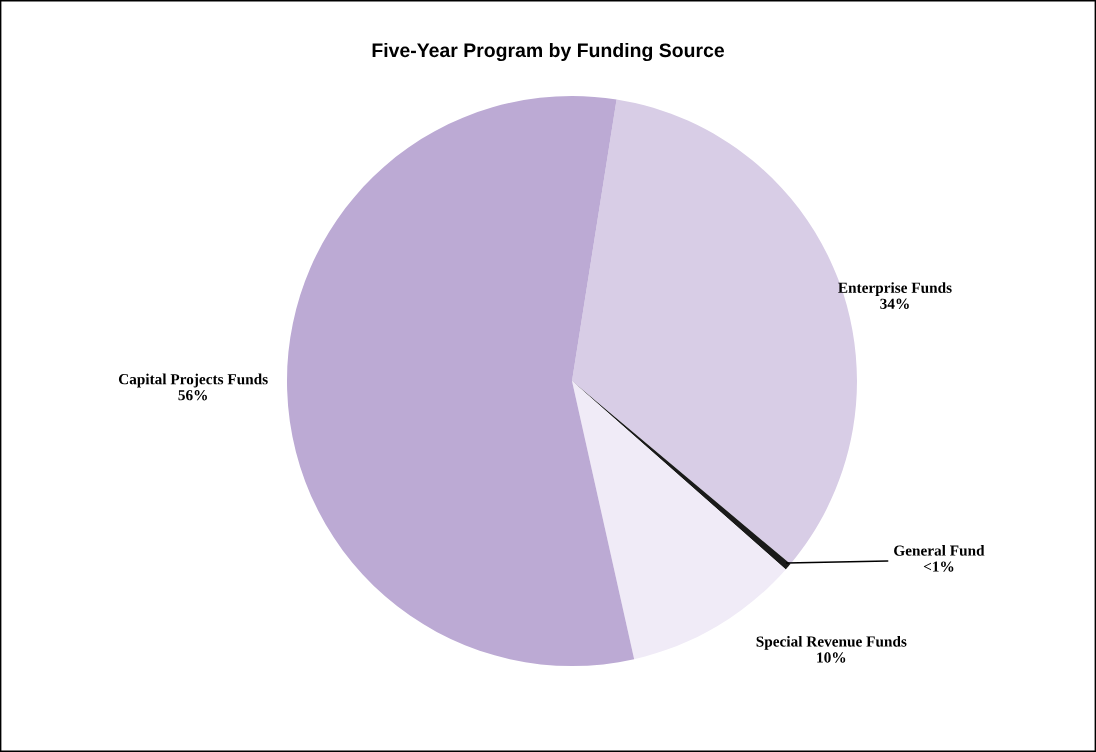 The width and height of the screenshot is (1096, 752). Describe the element at coordinates (938, 566) in the screenshot. I see `data-label: <1%` at that location.